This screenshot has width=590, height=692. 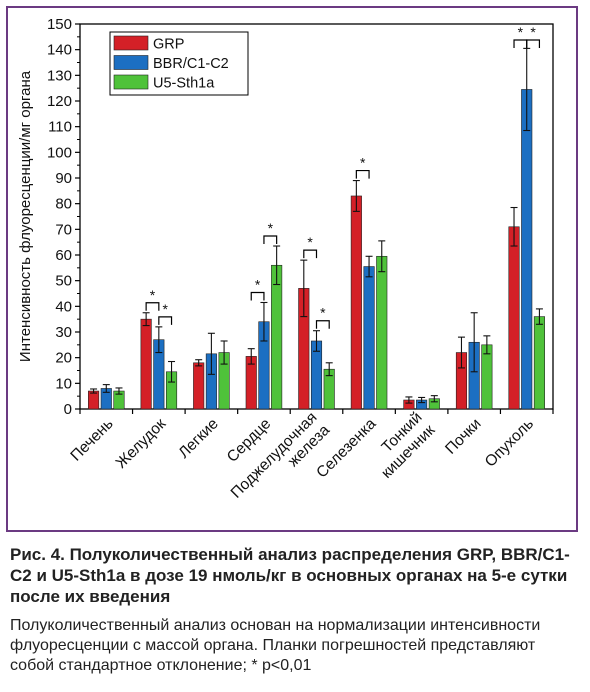 I want to click on y-tick-label: 140, so click(x=59, y=50).